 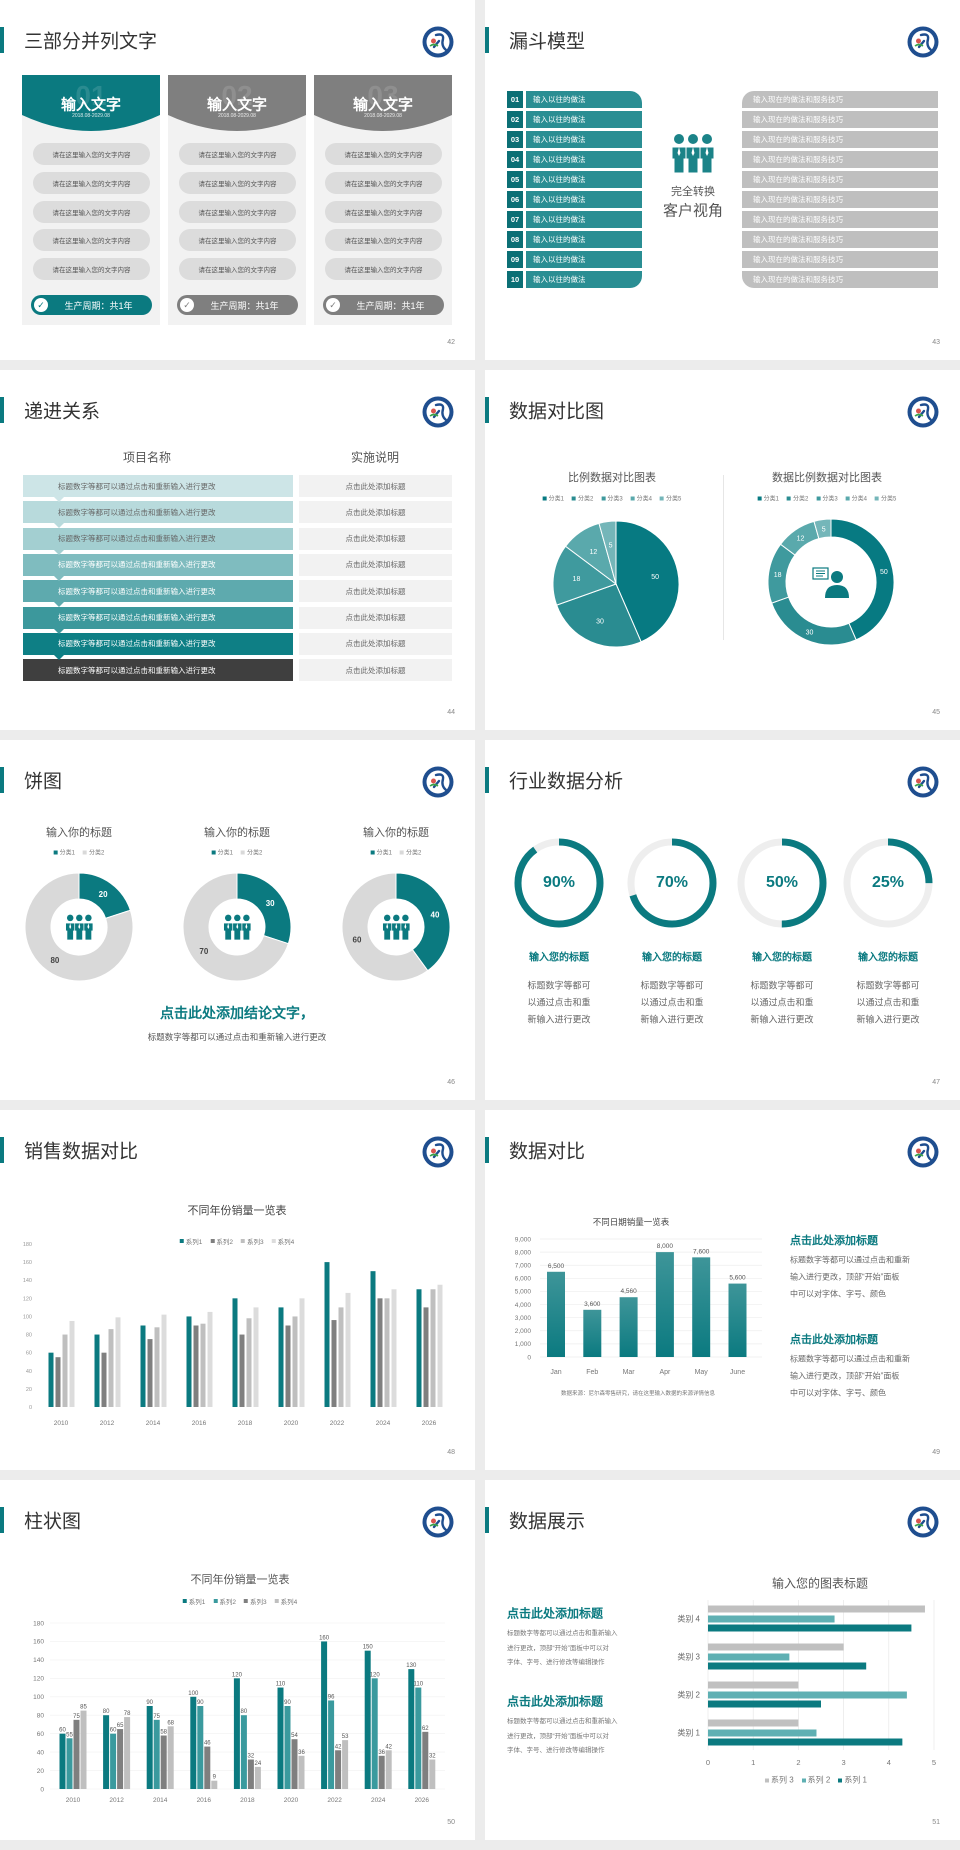 What do you see at coordinates (113, 1761) in the screenshot?
I see `bar-系列2-2012` at bounding box center [113, 1761].